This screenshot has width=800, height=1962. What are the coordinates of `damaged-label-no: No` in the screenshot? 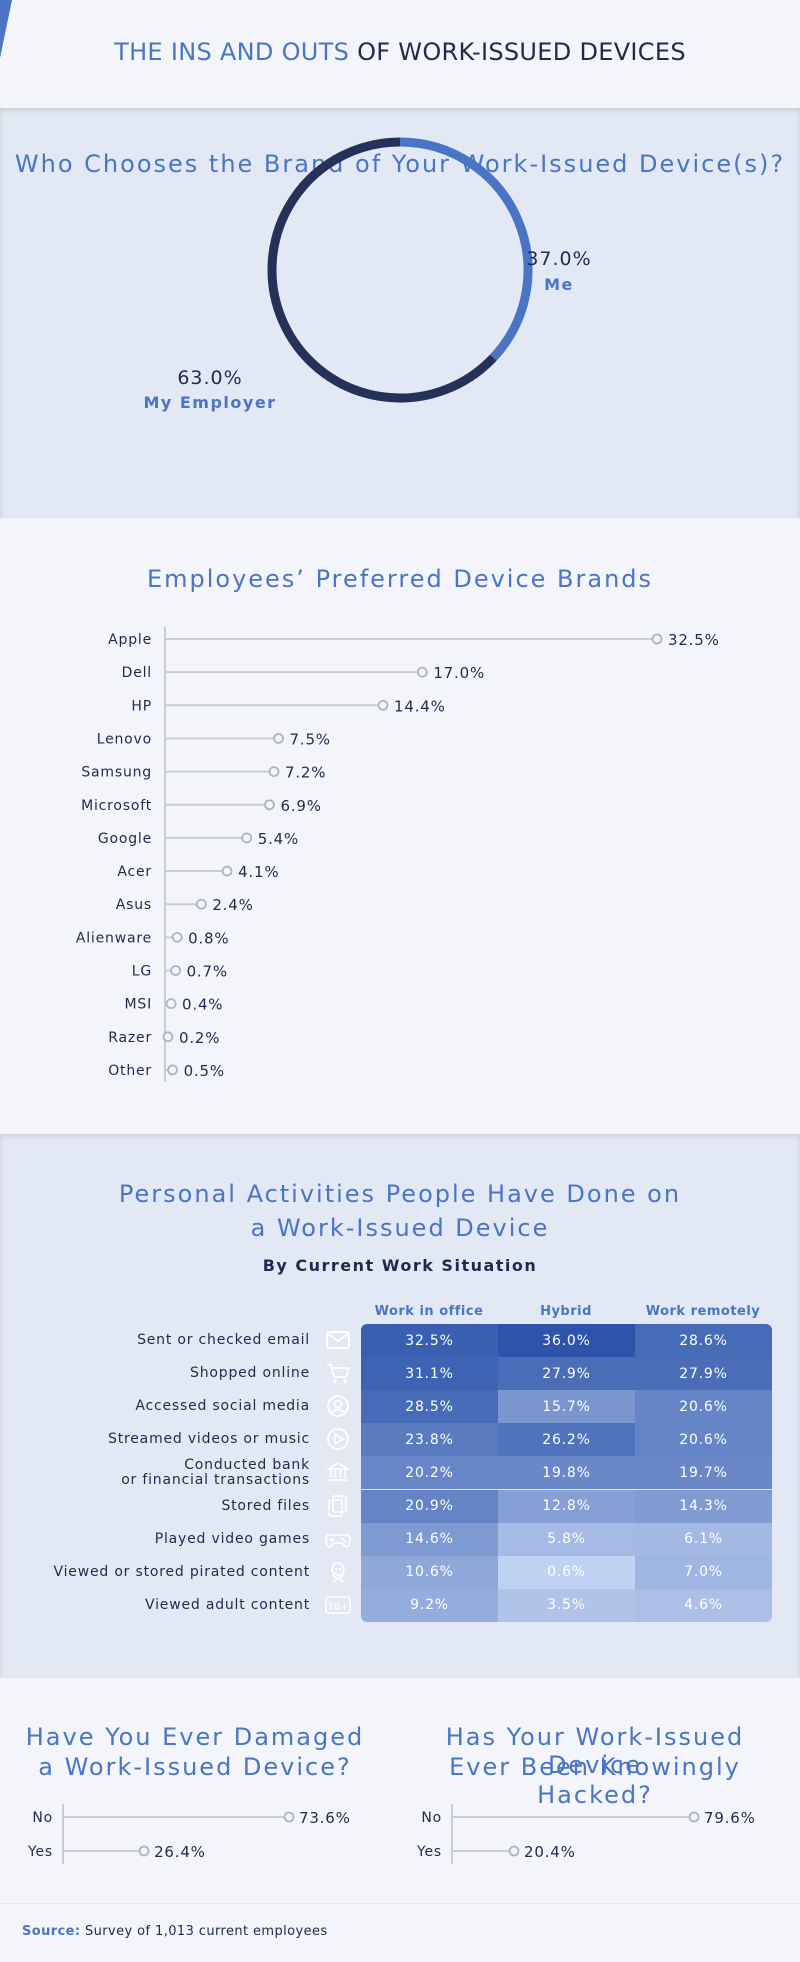 It's located at (42, 1818).